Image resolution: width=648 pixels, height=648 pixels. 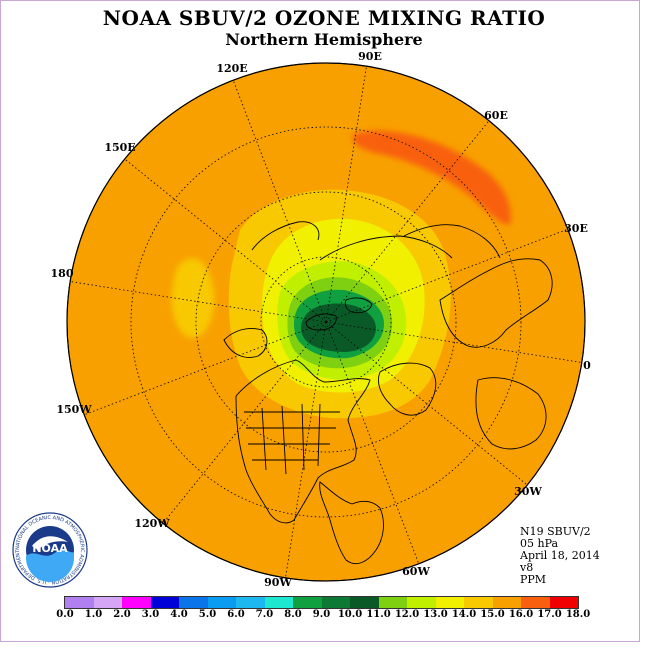 What do you see at coordinates (407, 614) in the screenshot?
I see `color-scale-tick-label: 12.0` at bounding box center [407, 614].